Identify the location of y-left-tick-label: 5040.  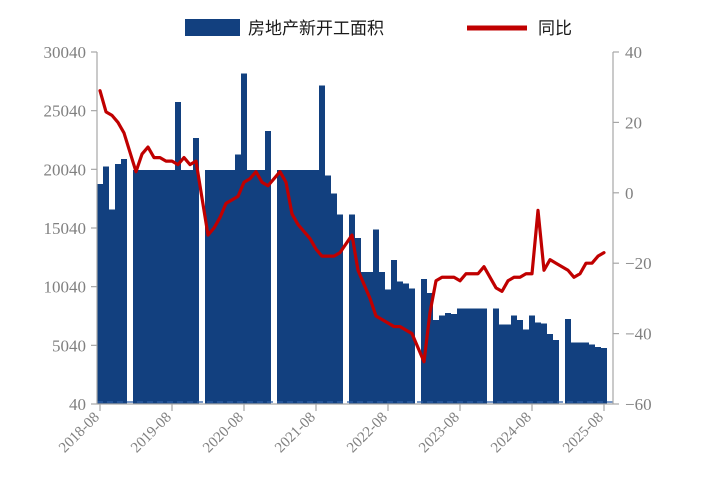
(69, 345).